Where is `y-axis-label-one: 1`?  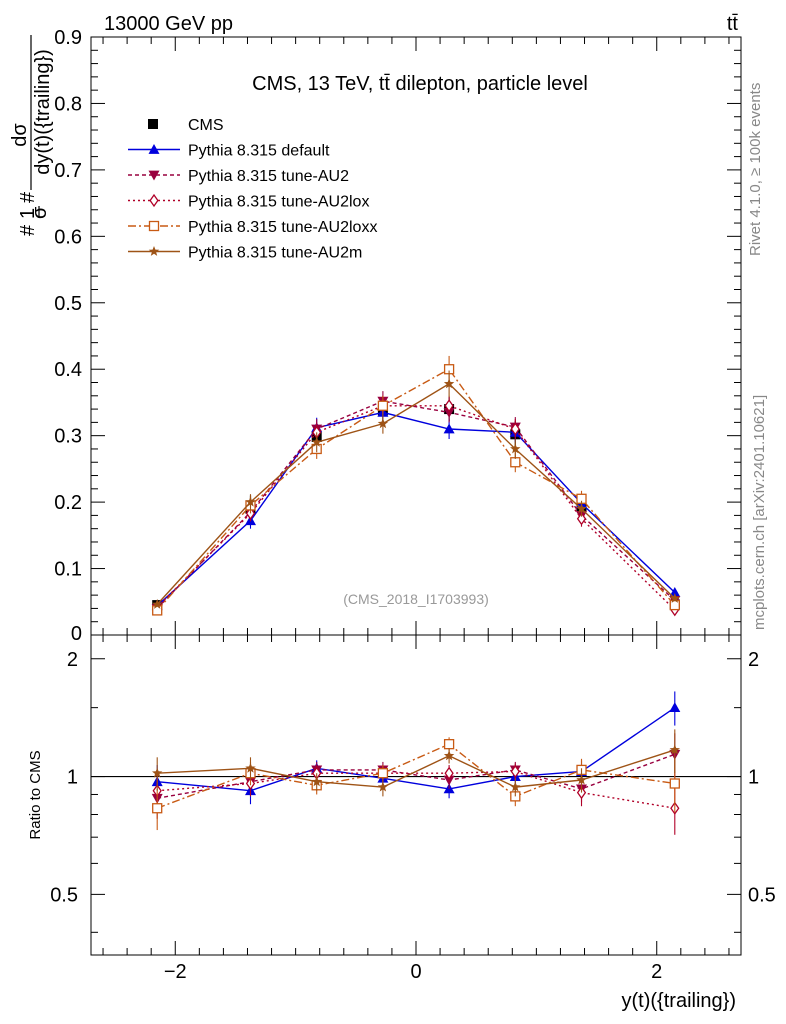
y-axis-label-one: 1 is located at coordinates (28, 213).